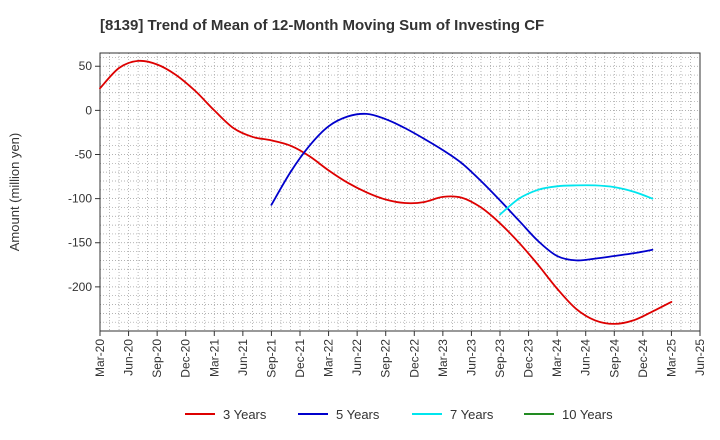  I want to click on y-tick-label: -50, so click(84, 154).